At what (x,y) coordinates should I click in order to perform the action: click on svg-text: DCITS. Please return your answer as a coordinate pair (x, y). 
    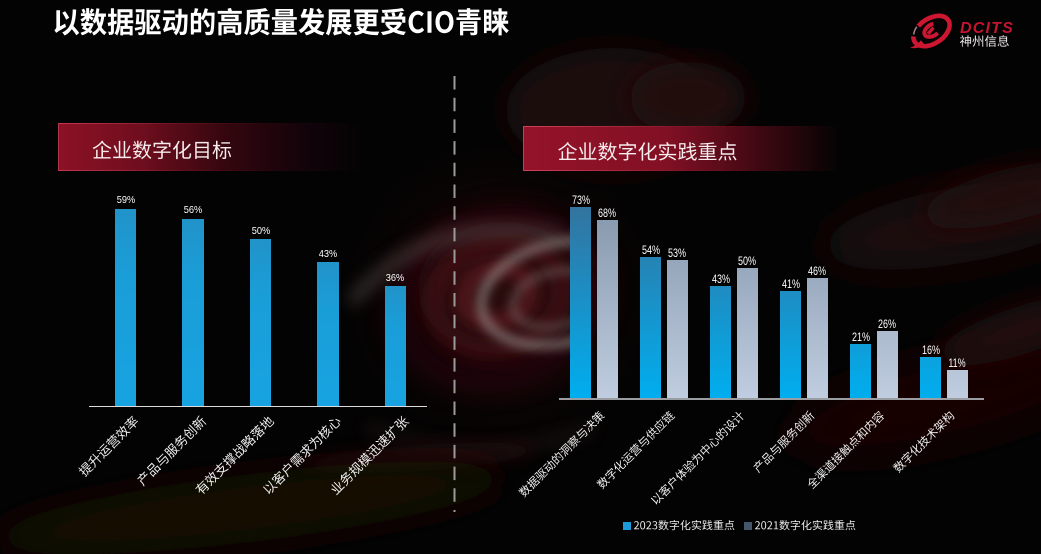
    Looking at the image, I should click on (987, 28).